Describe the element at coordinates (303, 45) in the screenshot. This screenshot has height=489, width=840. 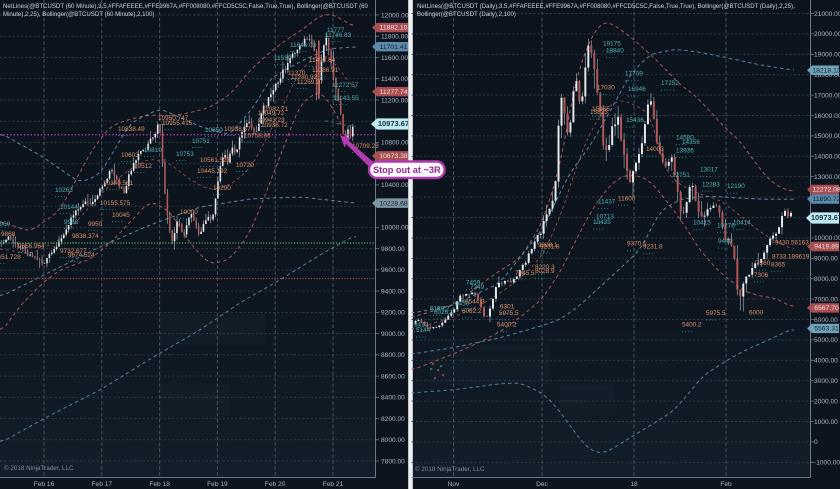
I see `svg-text: 11646.03` at that location.